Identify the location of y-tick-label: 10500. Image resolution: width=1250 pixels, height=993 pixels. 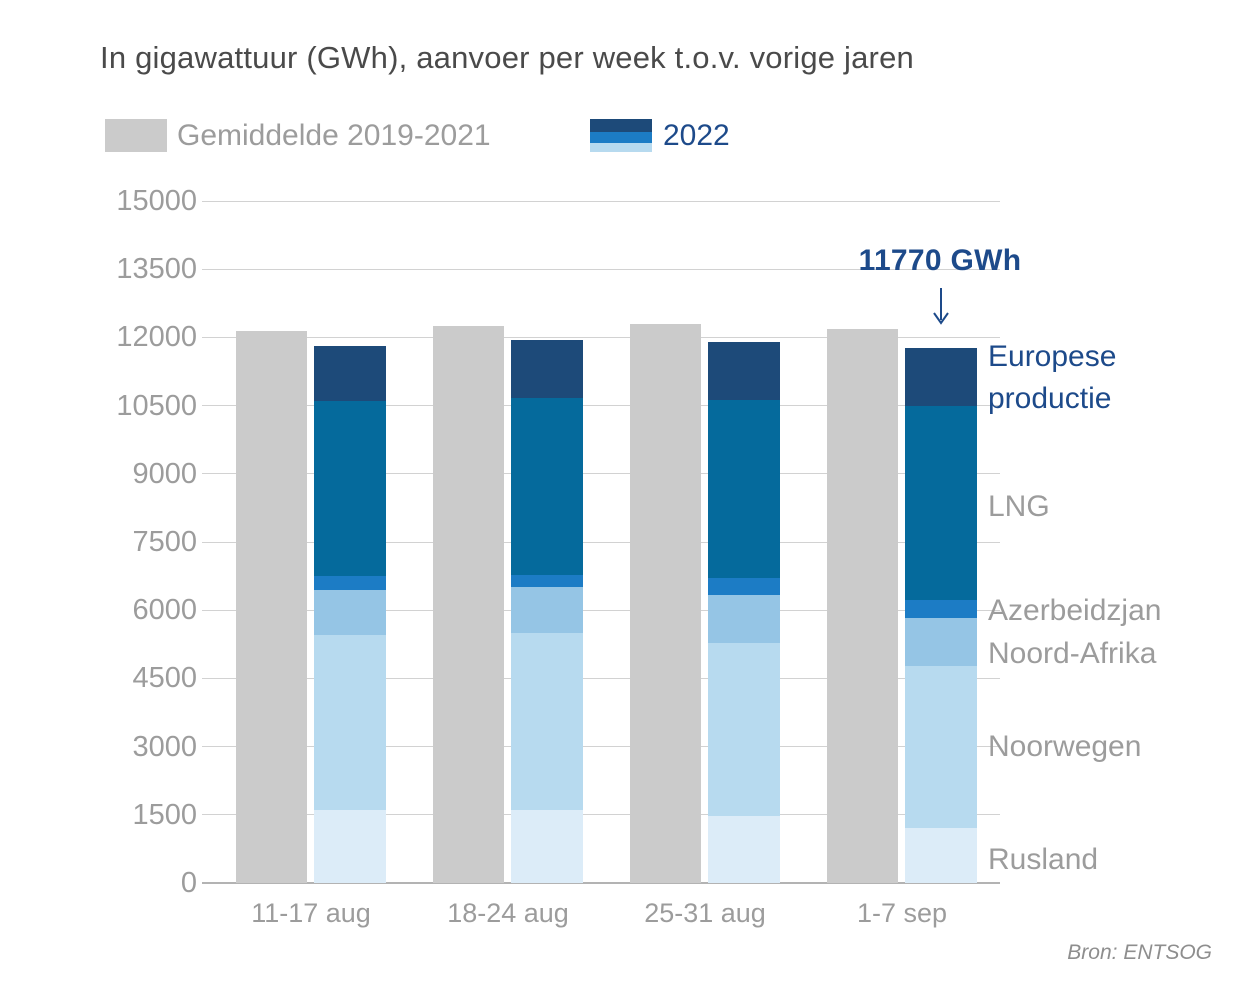
(156, 405).